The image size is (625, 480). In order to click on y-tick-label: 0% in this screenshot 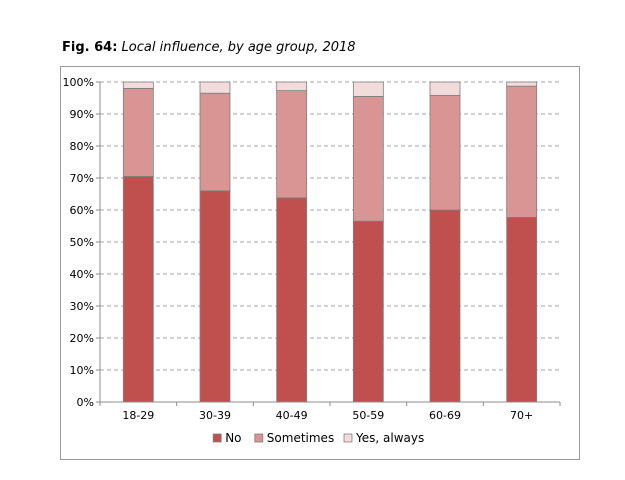, I will do `click(85, 402)`.